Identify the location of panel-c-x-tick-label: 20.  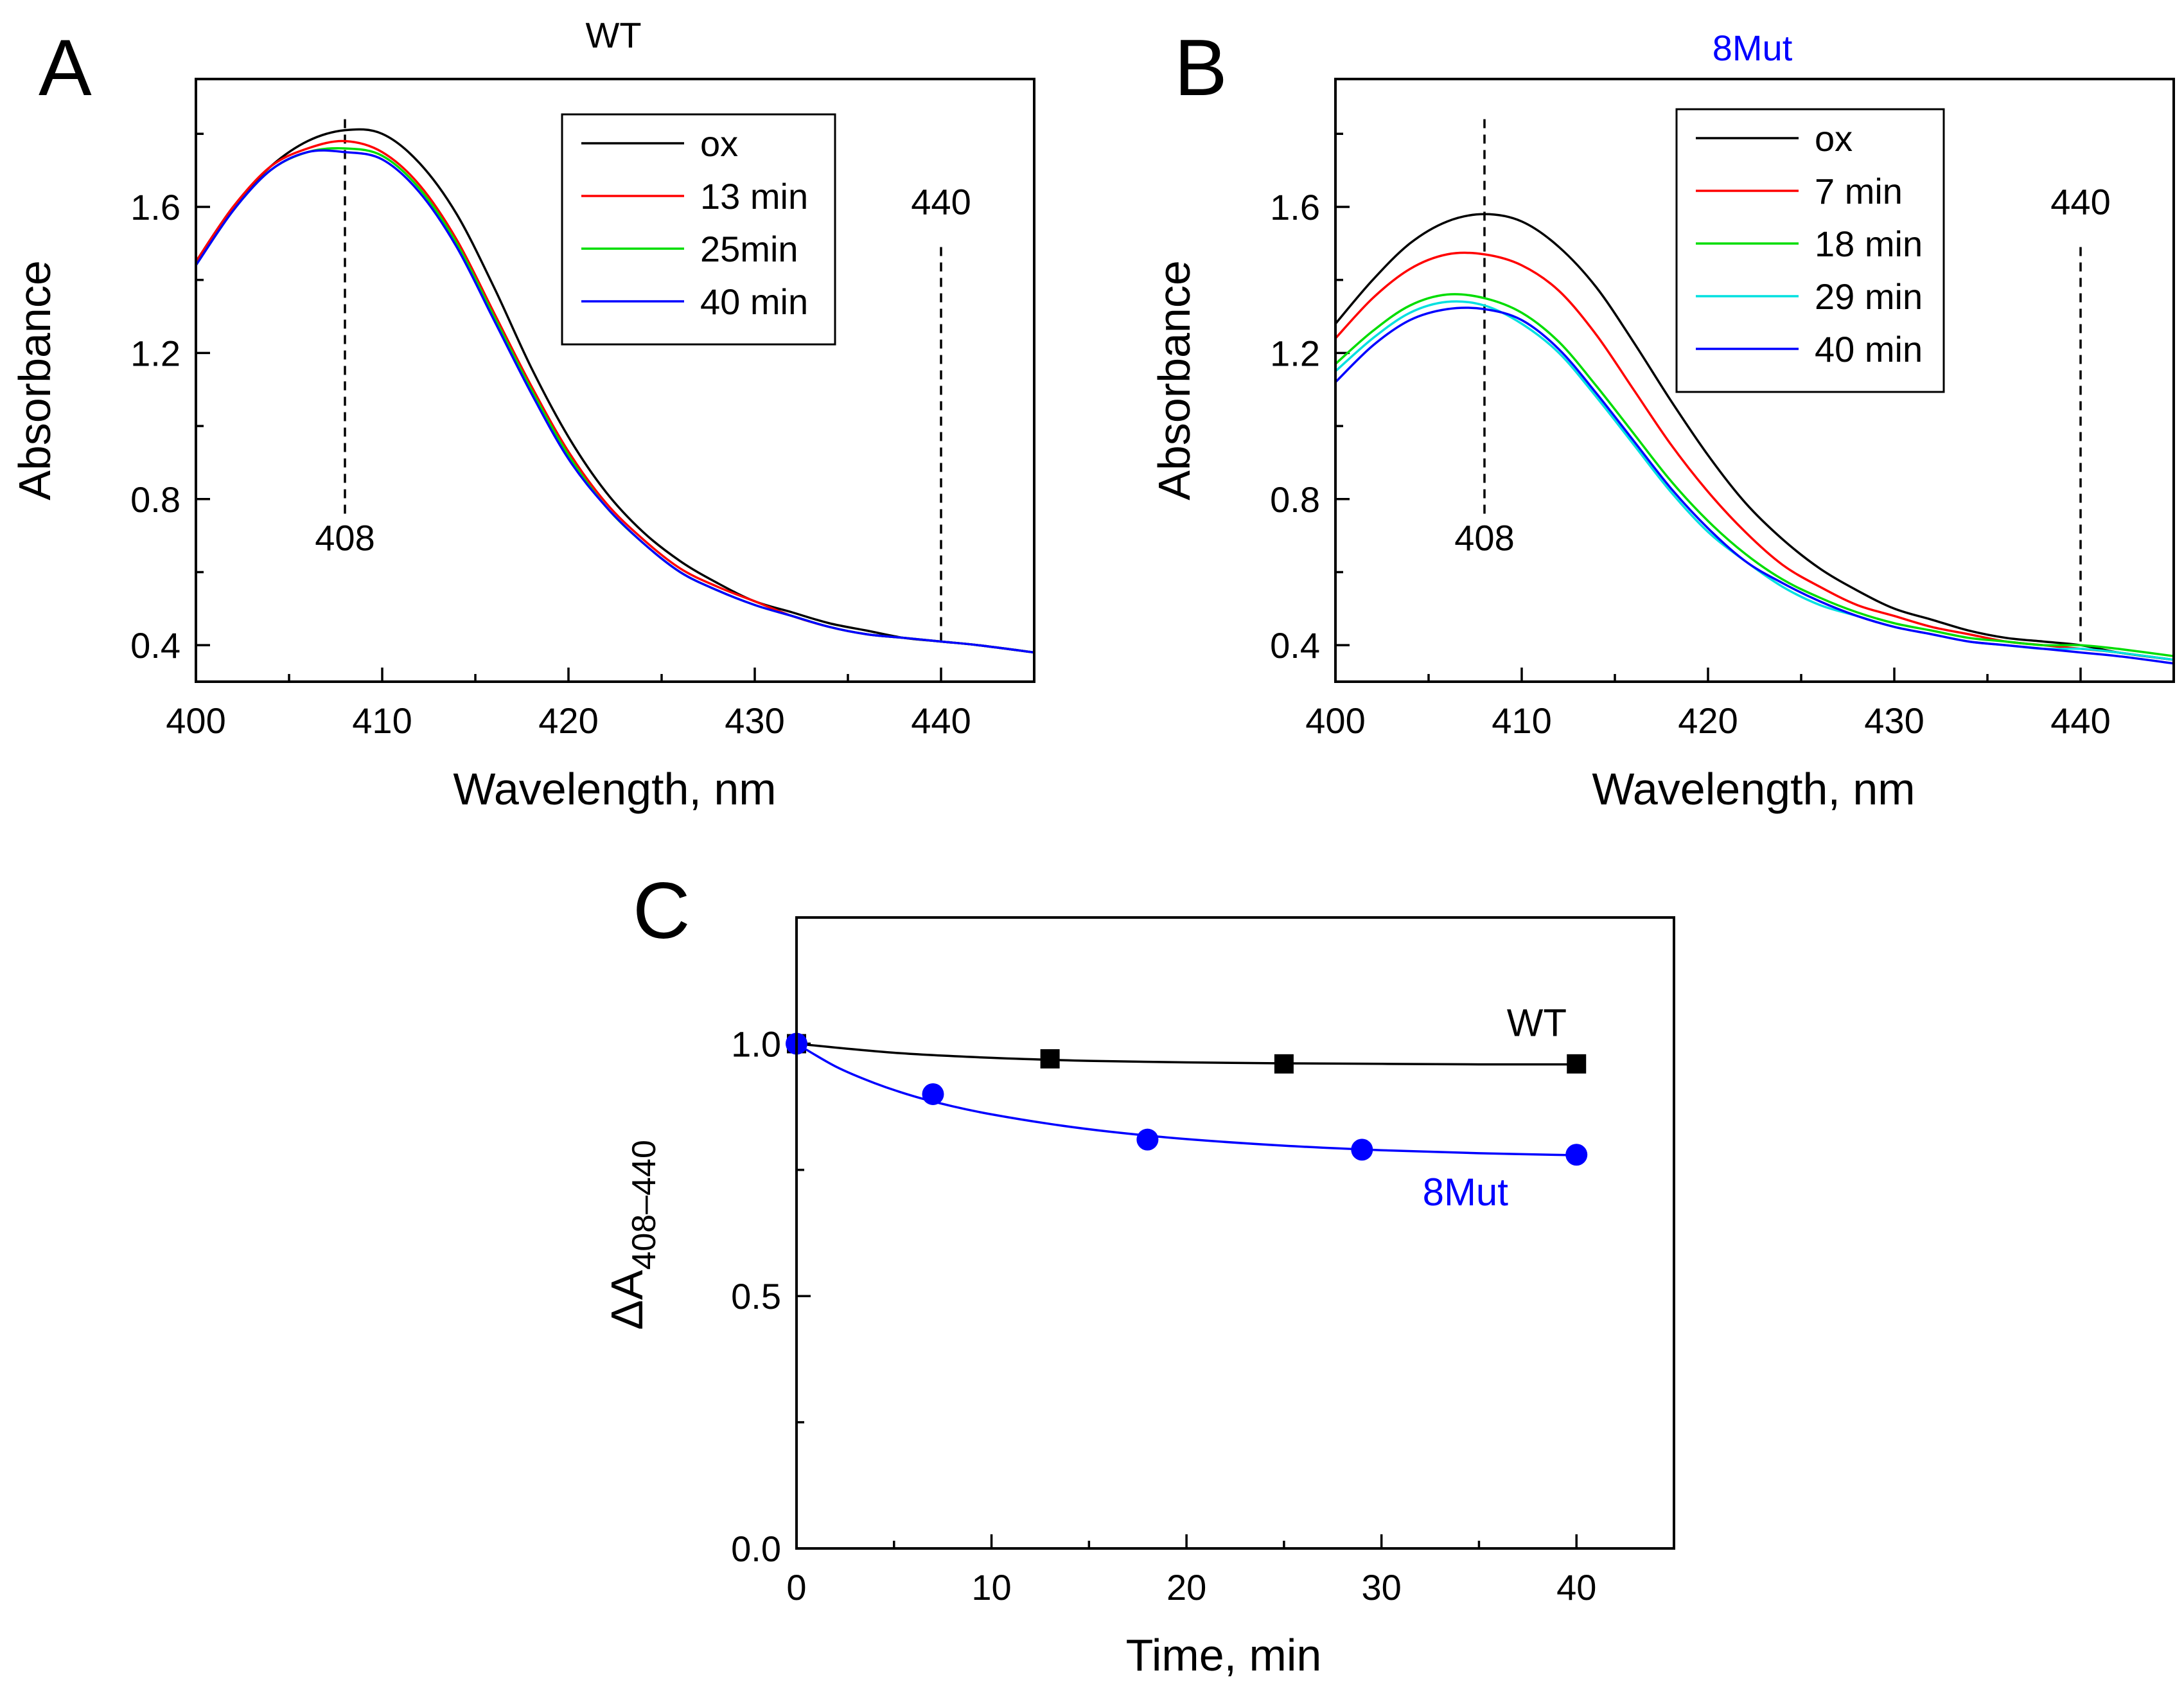
(1186, 1587).